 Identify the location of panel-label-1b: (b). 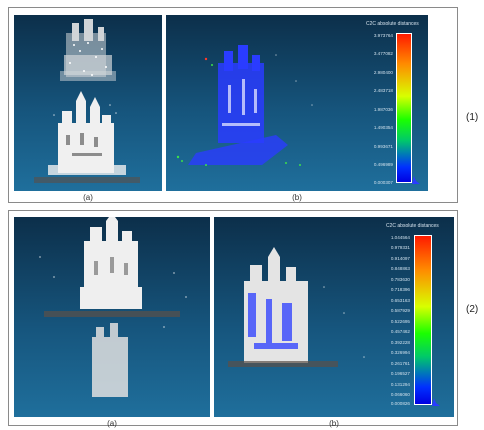
(297, 197).